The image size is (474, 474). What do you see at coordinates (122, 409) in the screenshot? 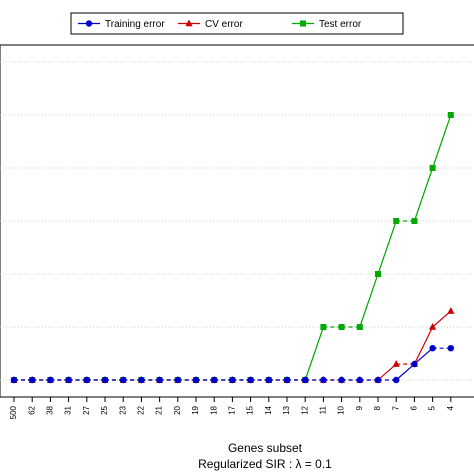
I see `x-tick-label: 23` at bounding box center [122, 409].